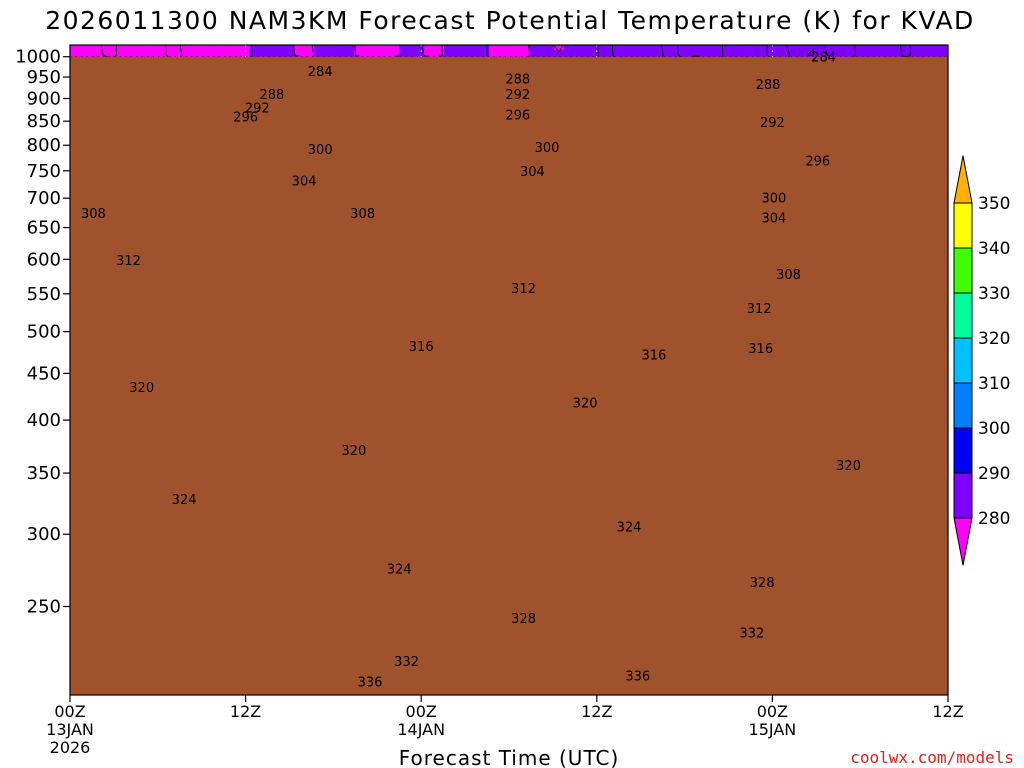  I want to click on colorbar-tick-label: 320, so click(994, 339).